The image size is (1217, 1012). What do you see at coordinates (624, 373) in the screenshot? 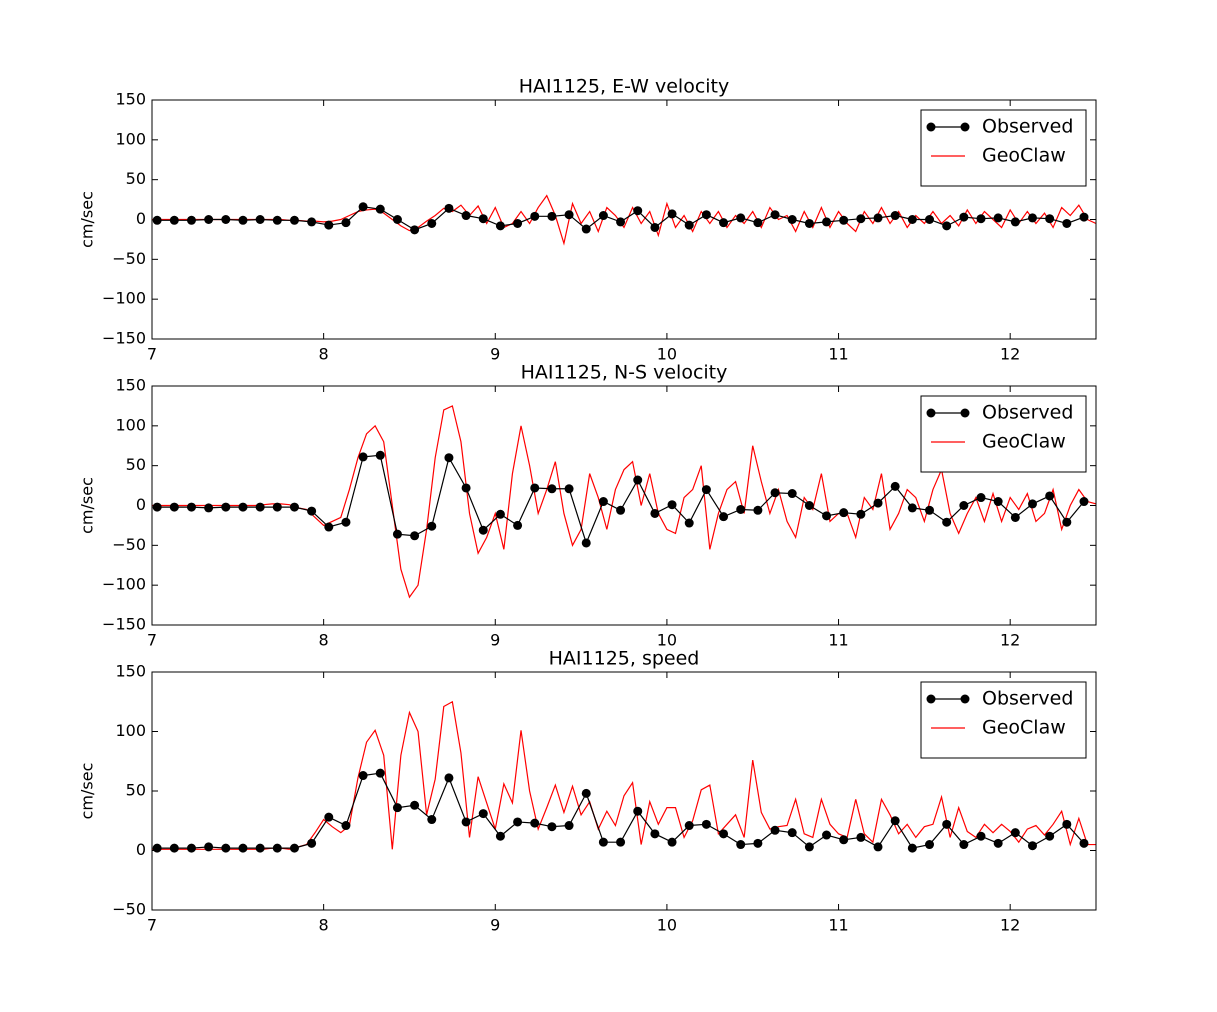
I see `chart-title: HAI1125, N-S velocity` at bounding box center [624, 373].